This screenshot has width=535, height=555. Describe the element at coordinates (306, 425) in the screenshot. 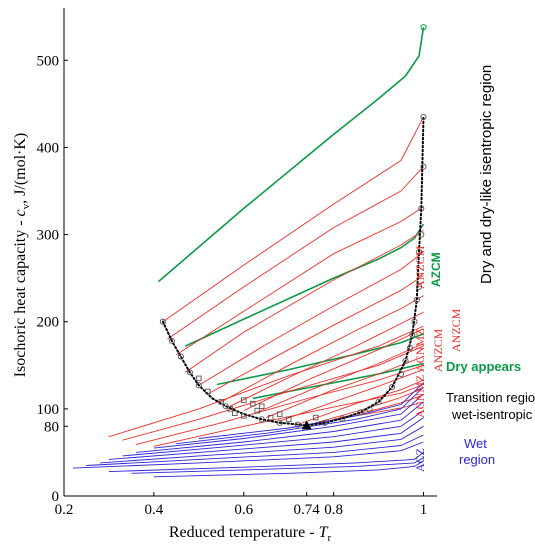

I see `minimum-point-triangle` at that location.